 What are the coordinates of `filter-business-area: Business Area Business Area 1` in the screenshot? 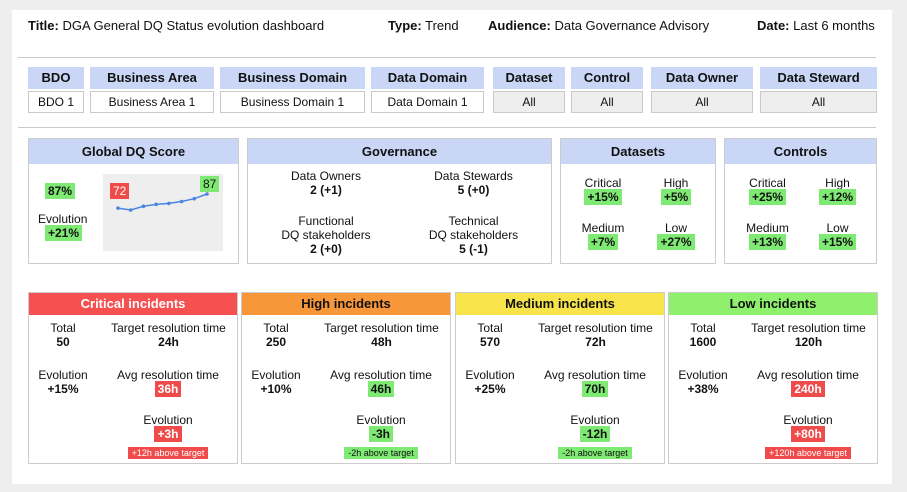 It's located at (152, 91).